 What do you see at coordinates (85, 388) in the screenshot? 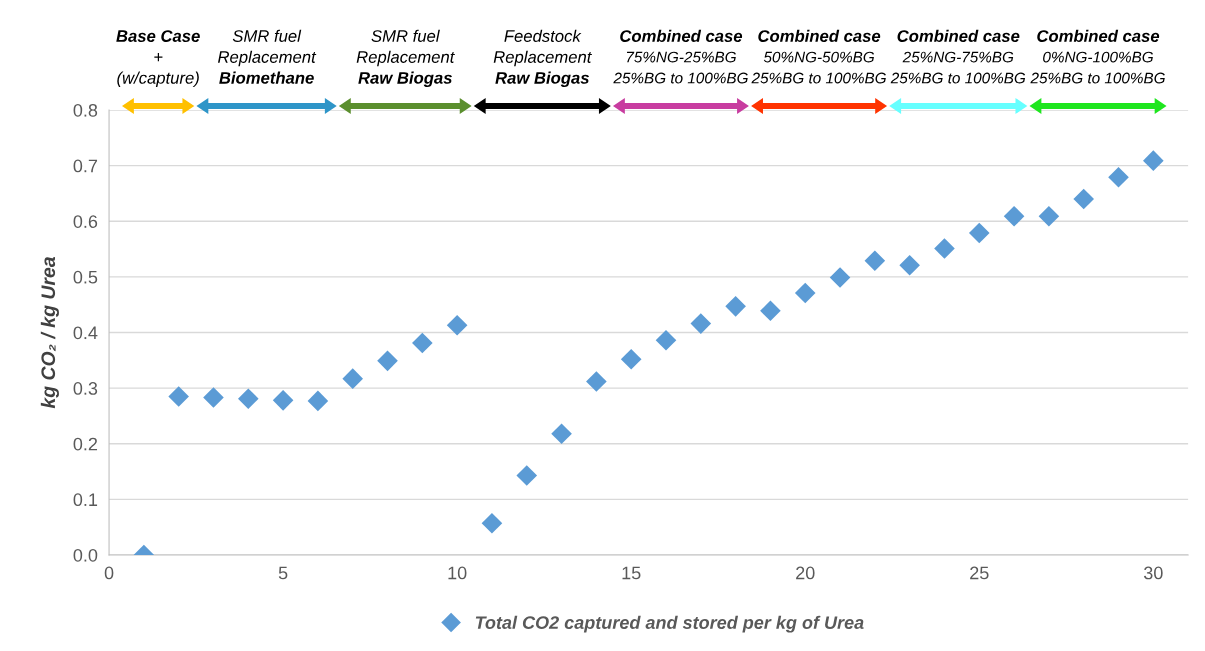
I see `y-tick-label: 0.3` at bounding box center [85, 388].